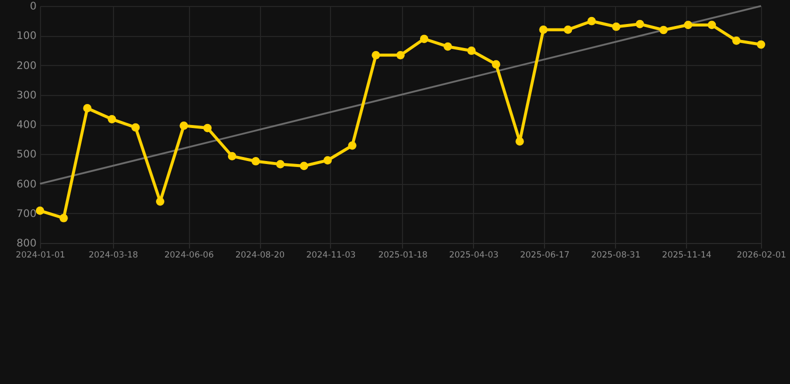 Image resolution: width=790 pixels, height=384 pixels. What do you see at coordinates (26, 95) in the screenshot?
I see `y-tick-label: 300` at bounding box center [26, 95].